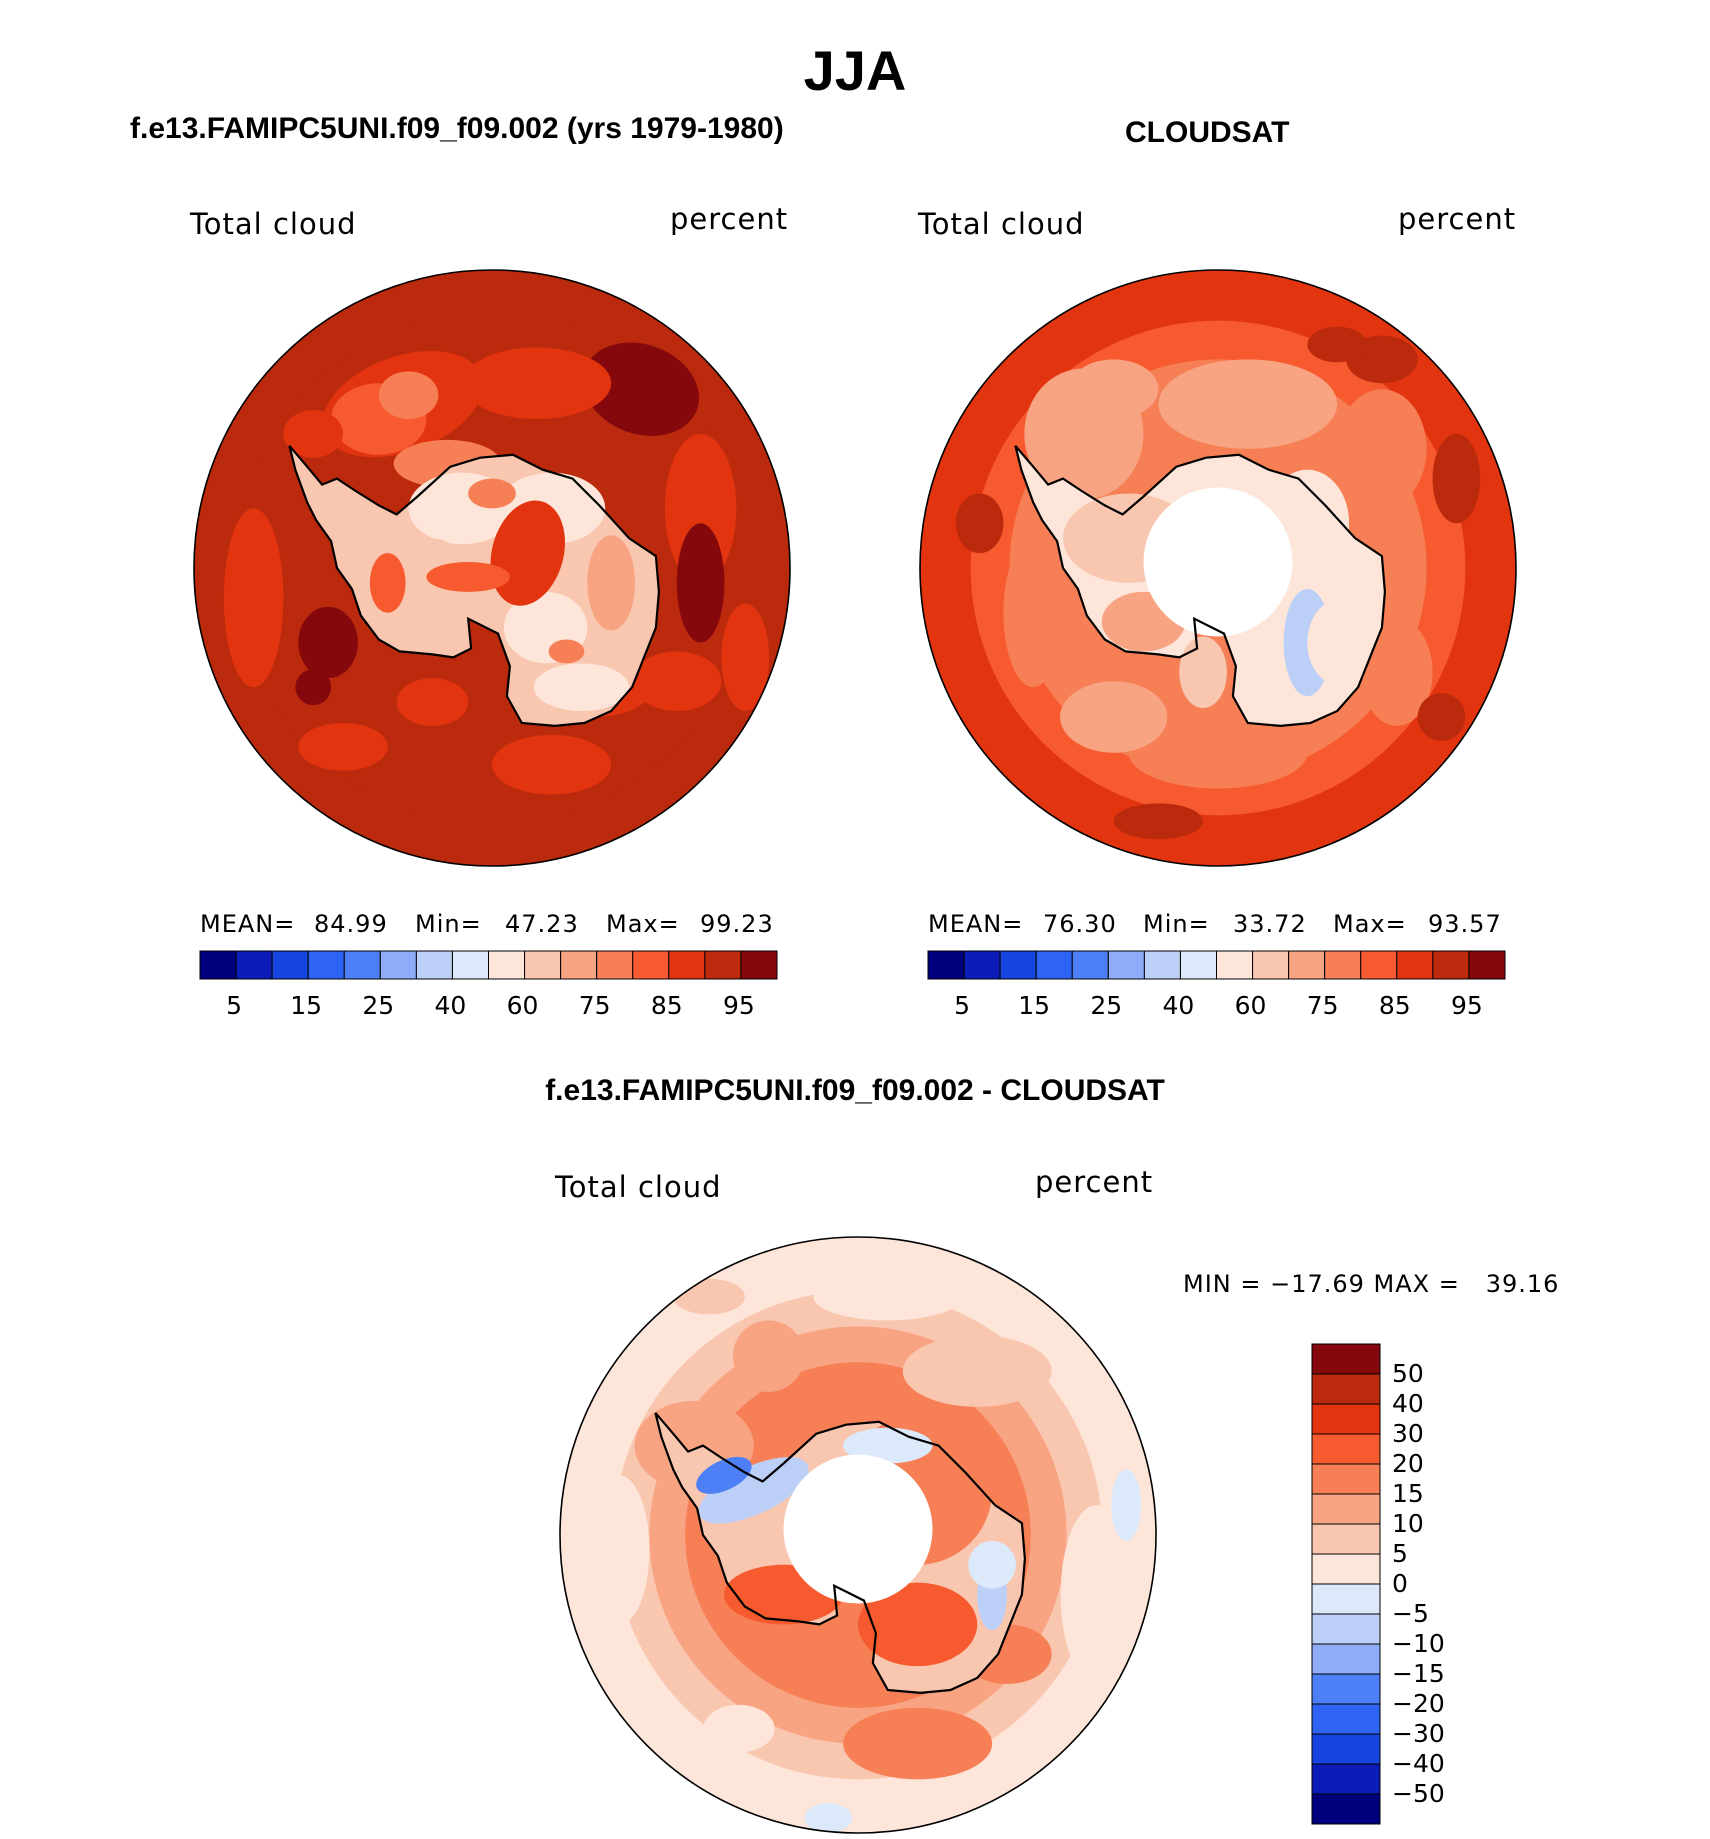 The width and height of the screenshot is (1710, 1839). I want to click on colorbar-tick-label: −50, so click(1418, 1793).